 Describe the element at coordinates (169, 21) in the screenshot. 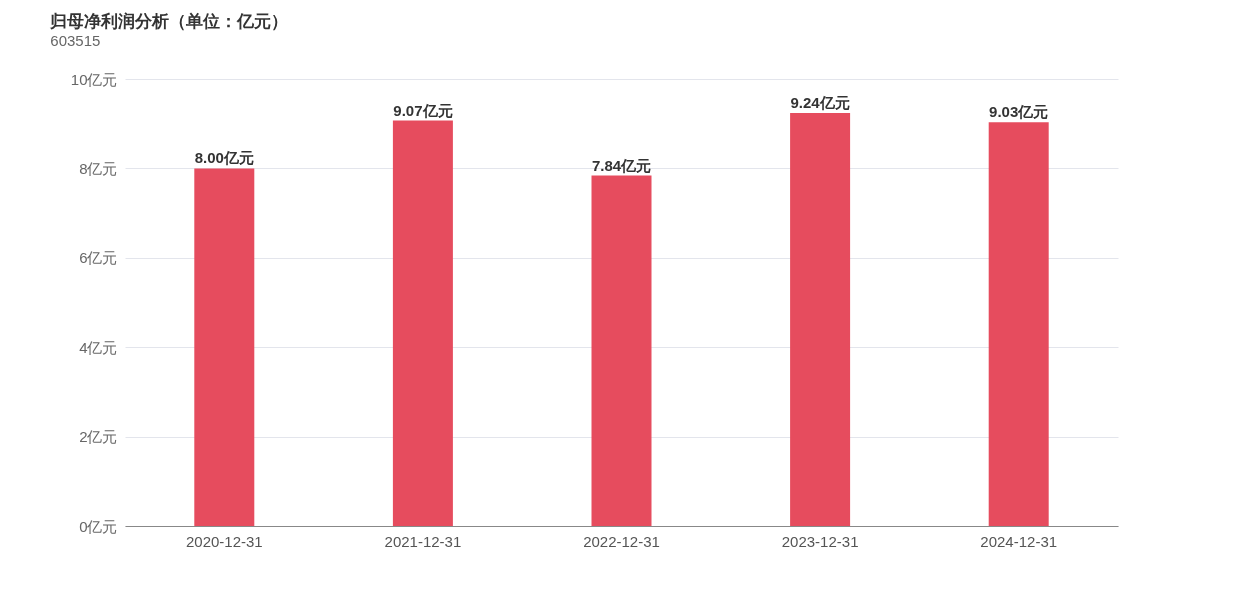

I see `chart-title: 归母净利润分析（单位：亿元）` at that location.